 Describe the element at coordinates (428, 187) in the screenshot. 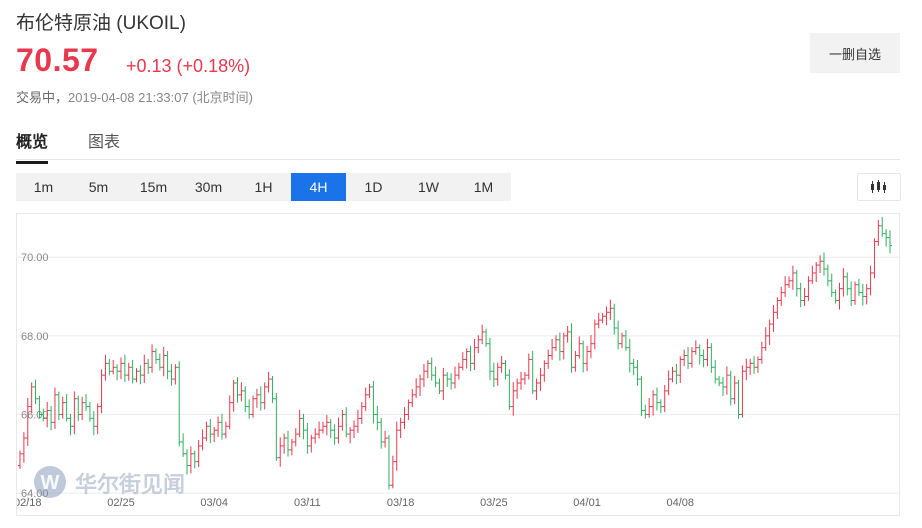

I see `period-1w: 1W` at that location.